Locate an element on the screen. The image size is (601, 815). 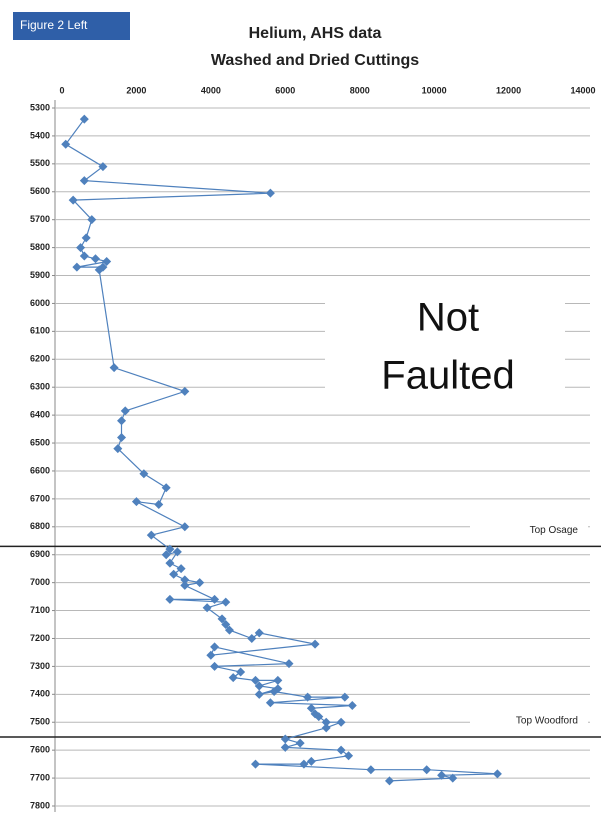
y-tick-label: 5800 is located at coordinates (40, 247).